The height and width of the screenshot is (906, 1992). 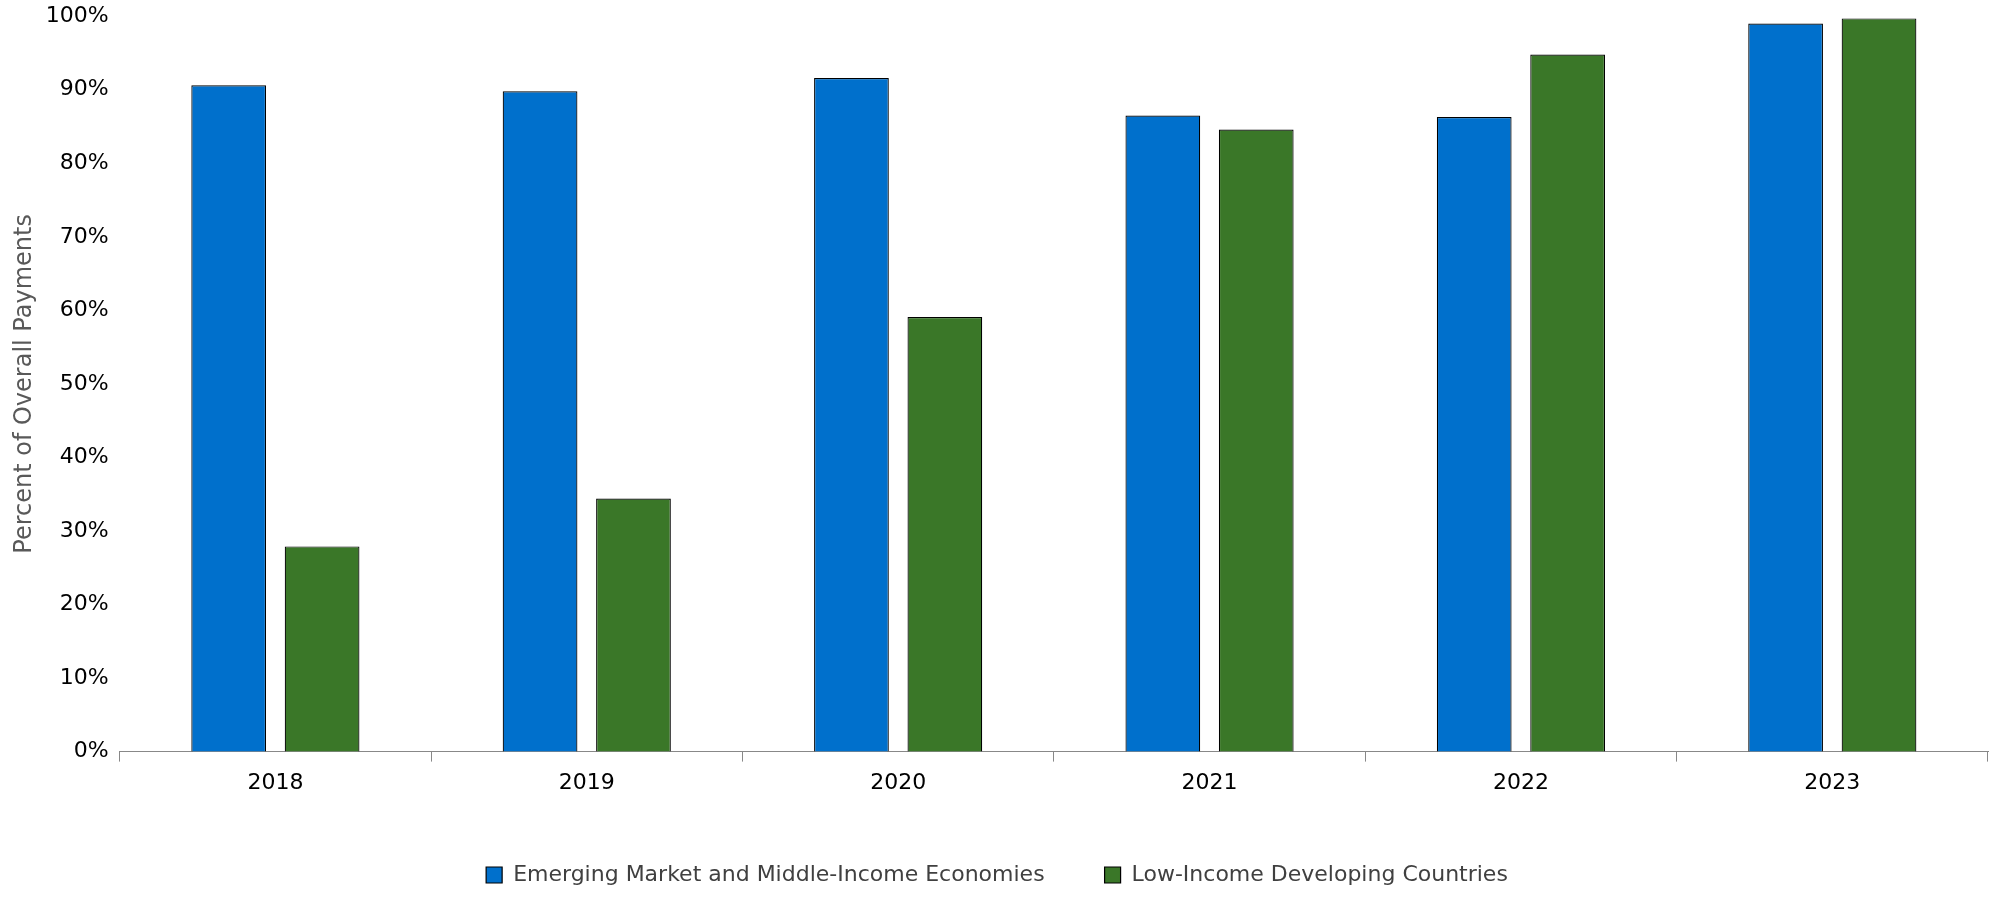 I want to click on y-tick-label: 60%, so click(x=84, y=309).